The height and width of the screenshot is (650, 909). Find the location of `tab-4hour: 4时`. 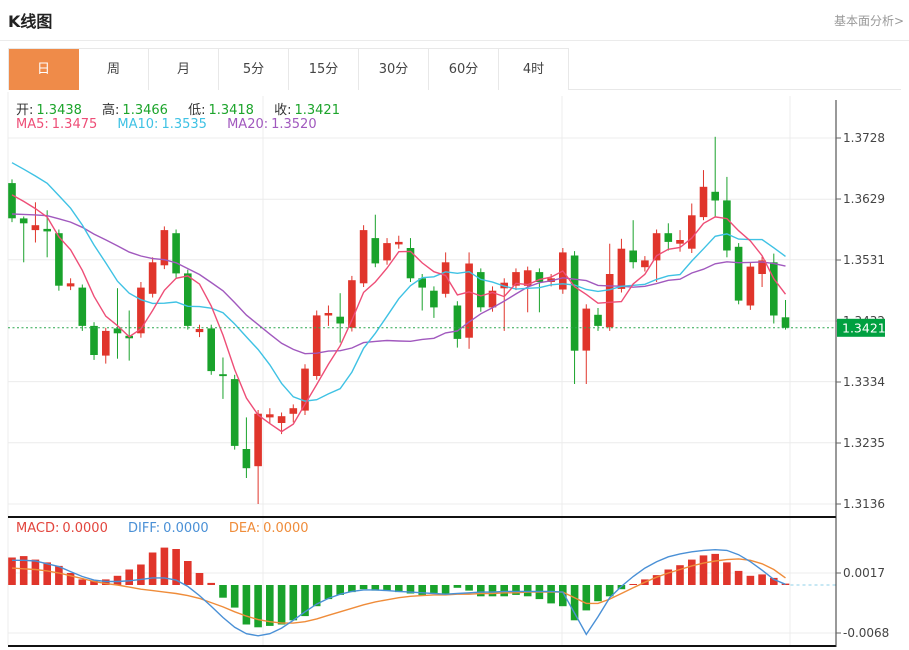

tab-4hour: 4时 is located at coordinates (534, 69).